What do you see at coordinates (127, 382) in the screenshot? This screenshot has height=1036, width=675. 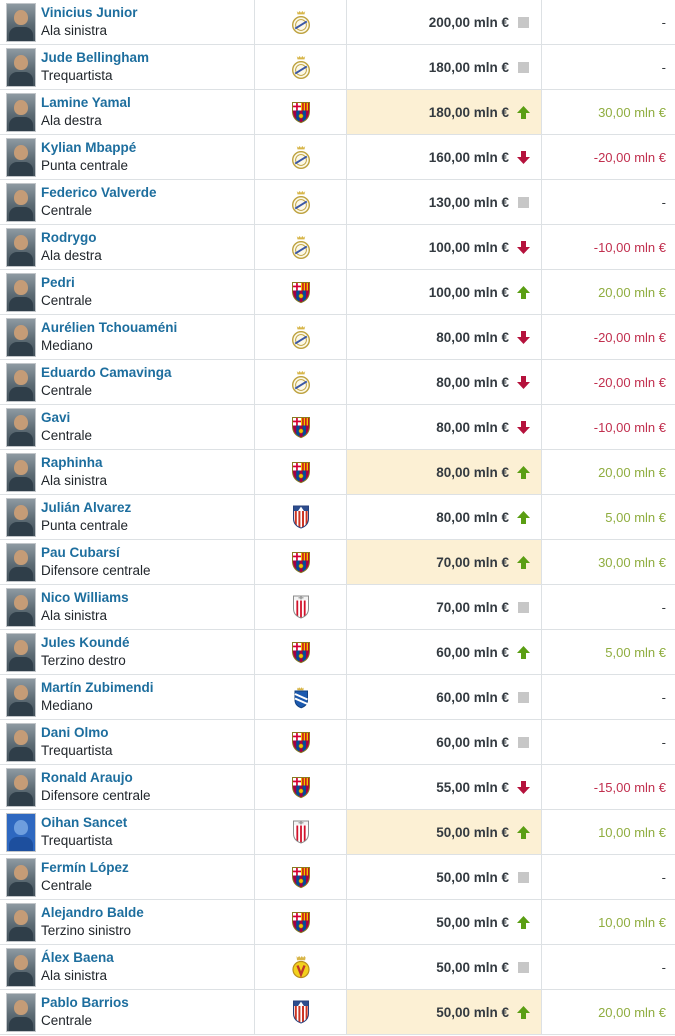 I see `player-cell: Eduardo Camavinga Centrale` at bounding box center [127, 382].